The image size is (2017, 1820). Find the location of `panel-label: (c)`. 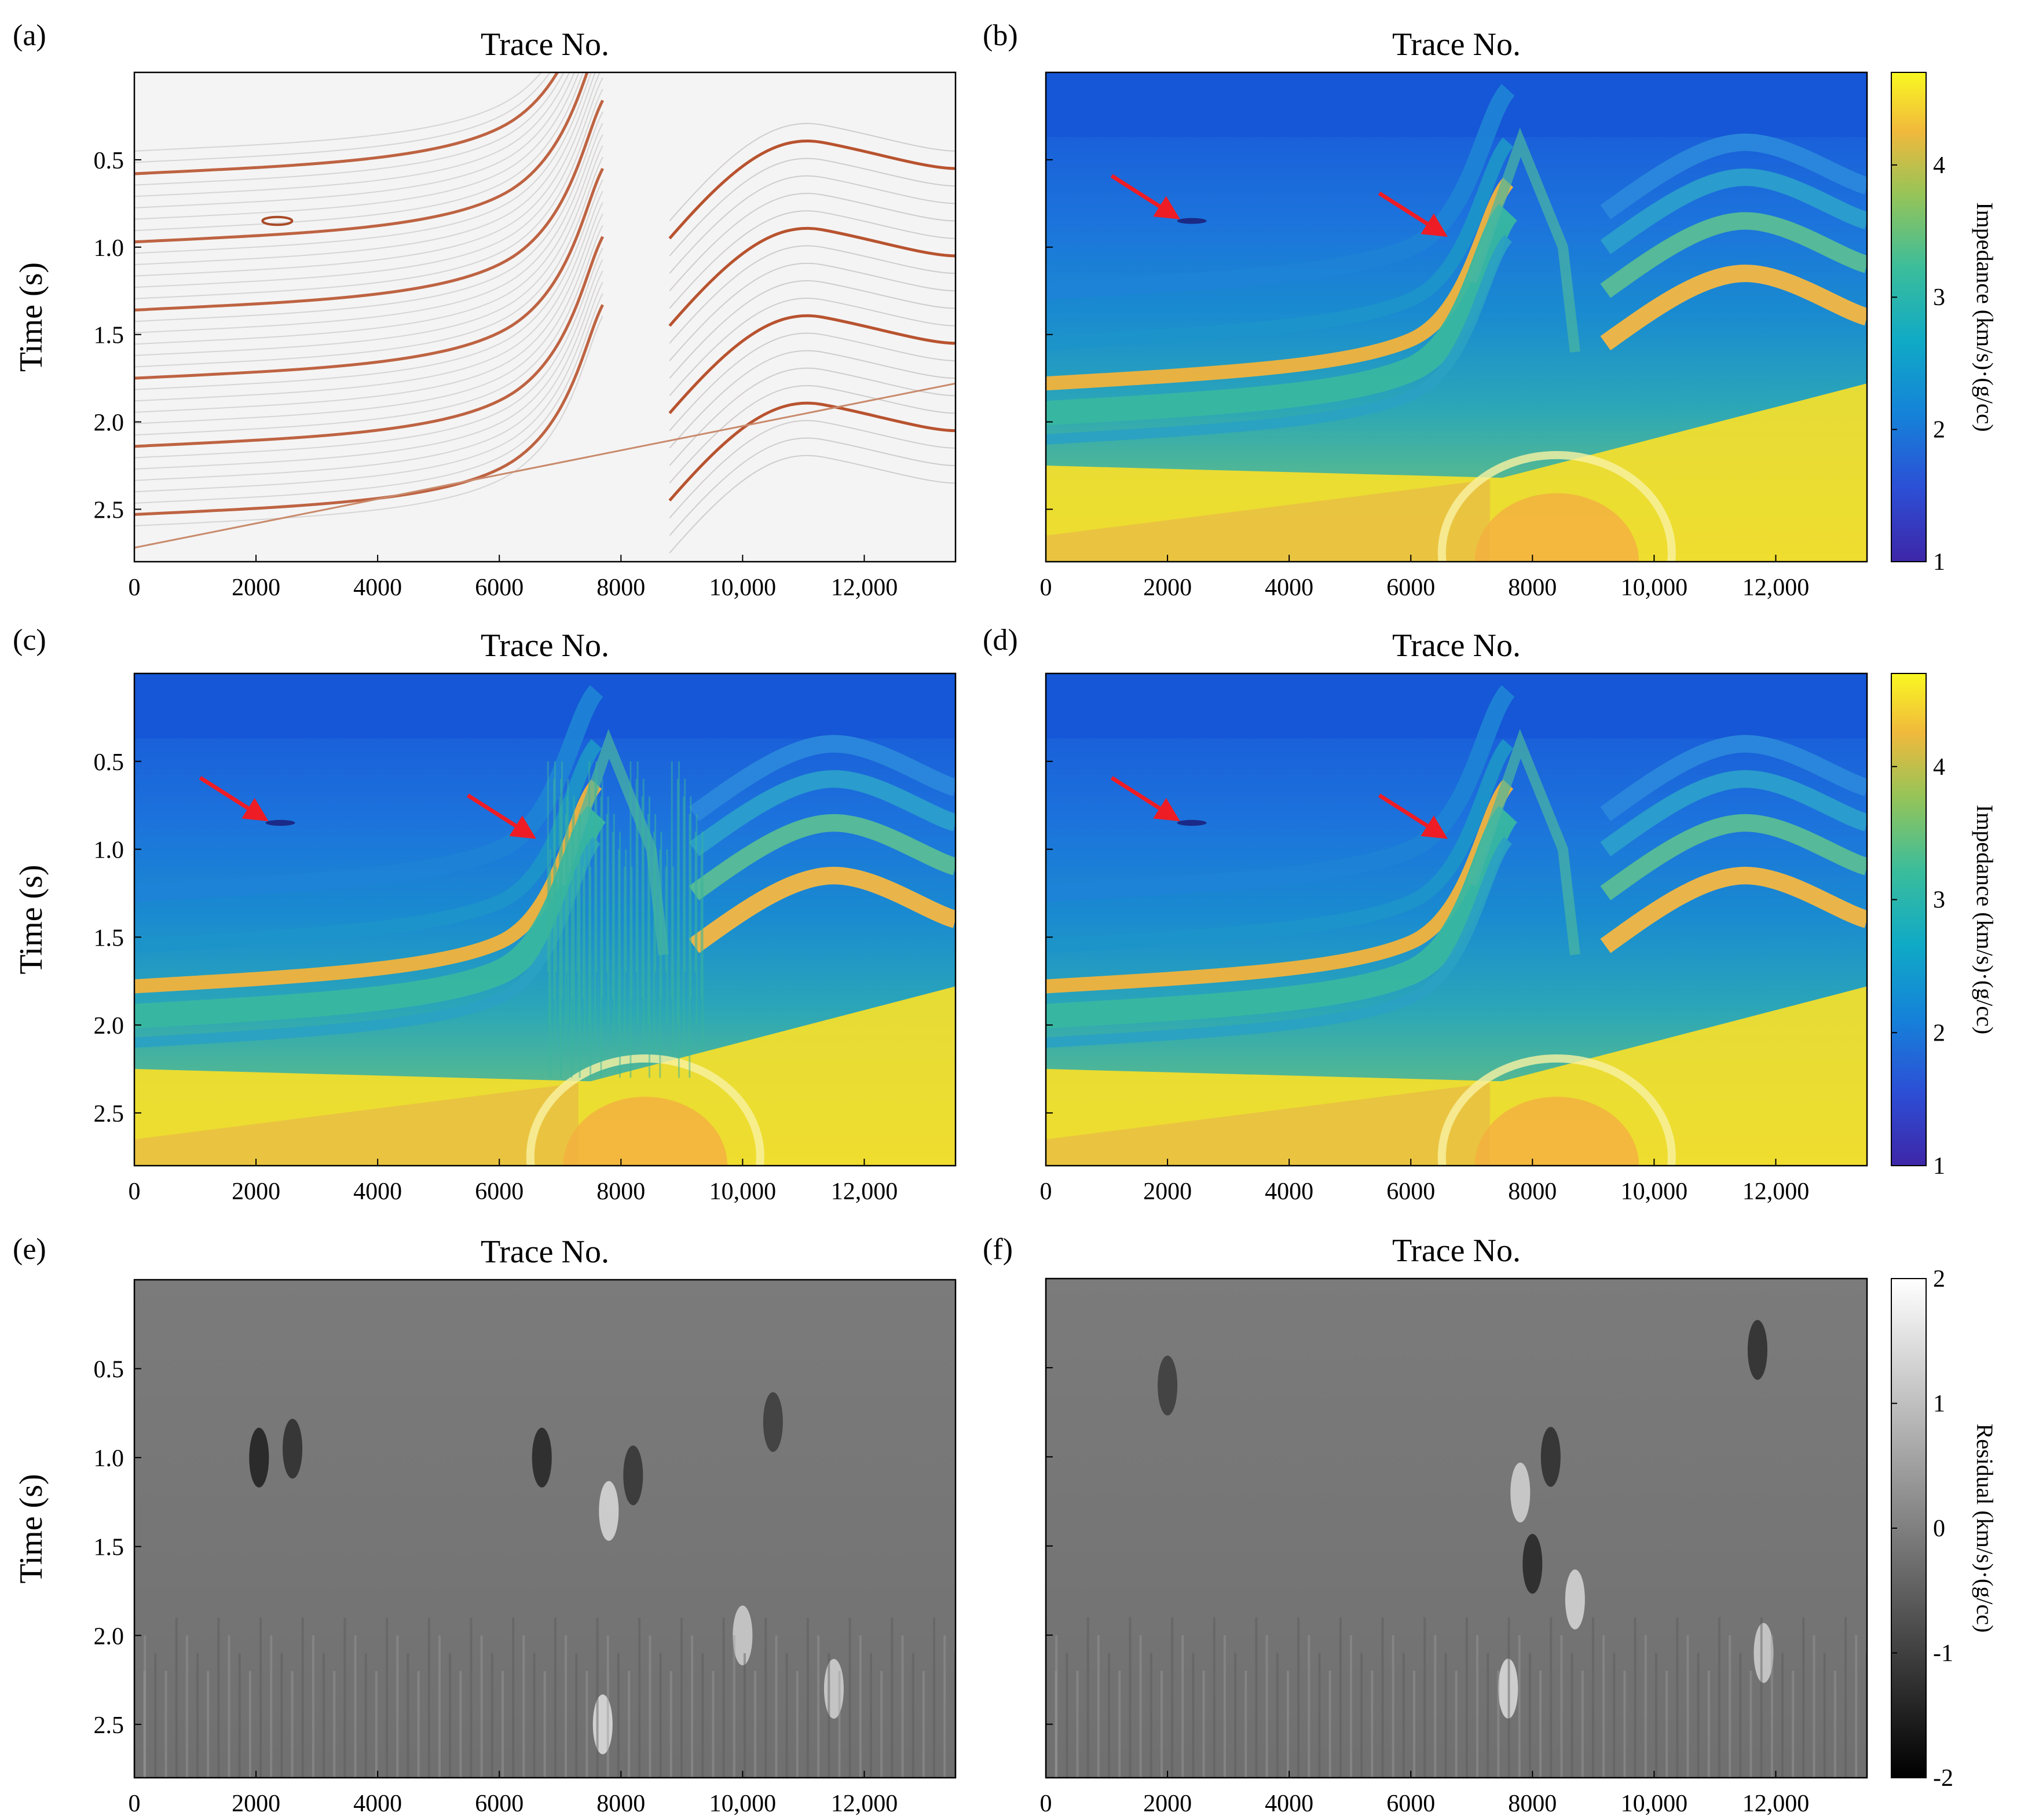

panel-label: (c) is located at coordinates (29, 640).